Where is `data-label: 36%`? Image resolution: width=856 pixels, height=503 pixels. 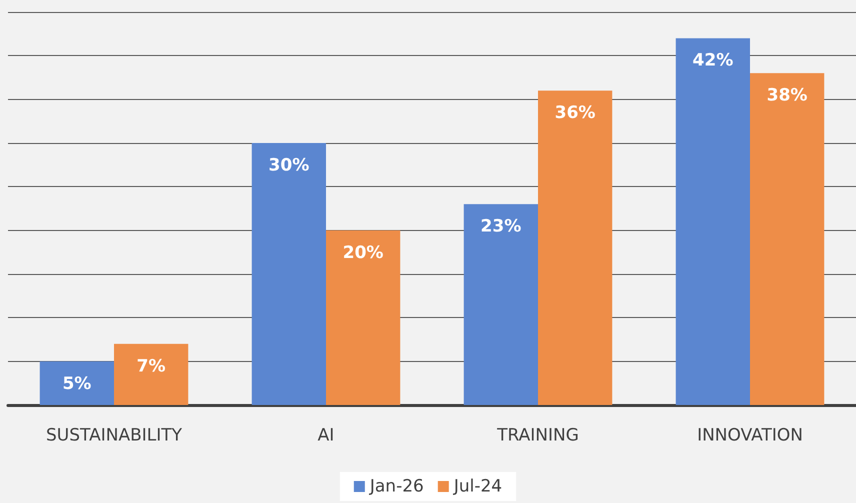 data-label: 36% is located at coordinates (575, 113).